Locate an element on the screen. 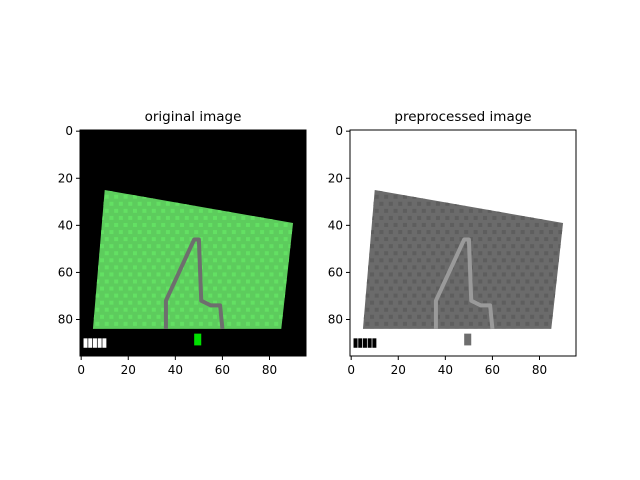  y-tick-label: 20 is located at coordinates (65, 178).